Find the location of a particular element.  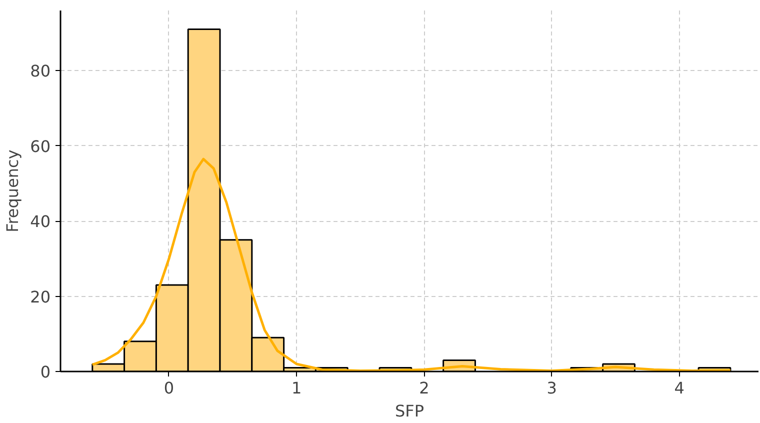

x-tick-label: 2 is located at coordinates (424, 388).